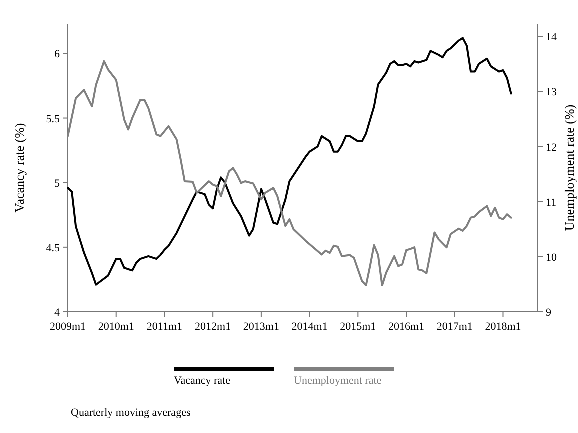 This screenshot has width=578, height=433. What do you see at coordinates (551, 202) in the screenshot?
I see `y2-tick-label: 11` at bounding box center [551, 202].